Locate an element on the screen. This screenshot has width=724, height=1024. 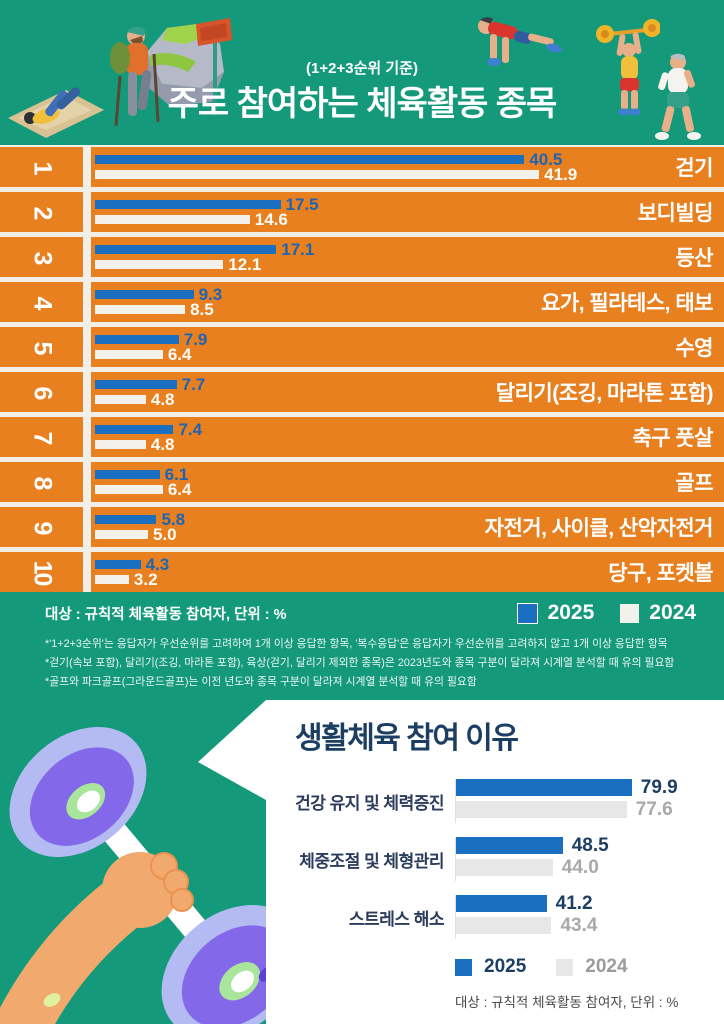
bar-group: 17.1 12.1 is located at coordinates (204, 258).